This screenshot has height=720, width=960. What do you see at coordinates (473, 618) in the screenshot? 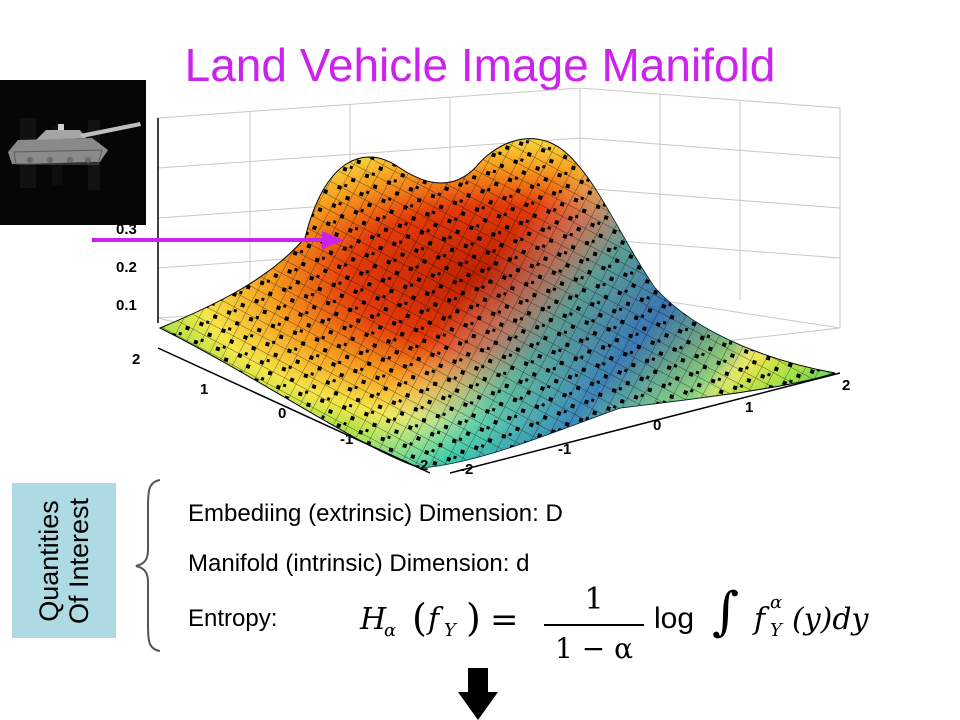
I see `formula-paren-close: )` at bounding box center [473, 618].